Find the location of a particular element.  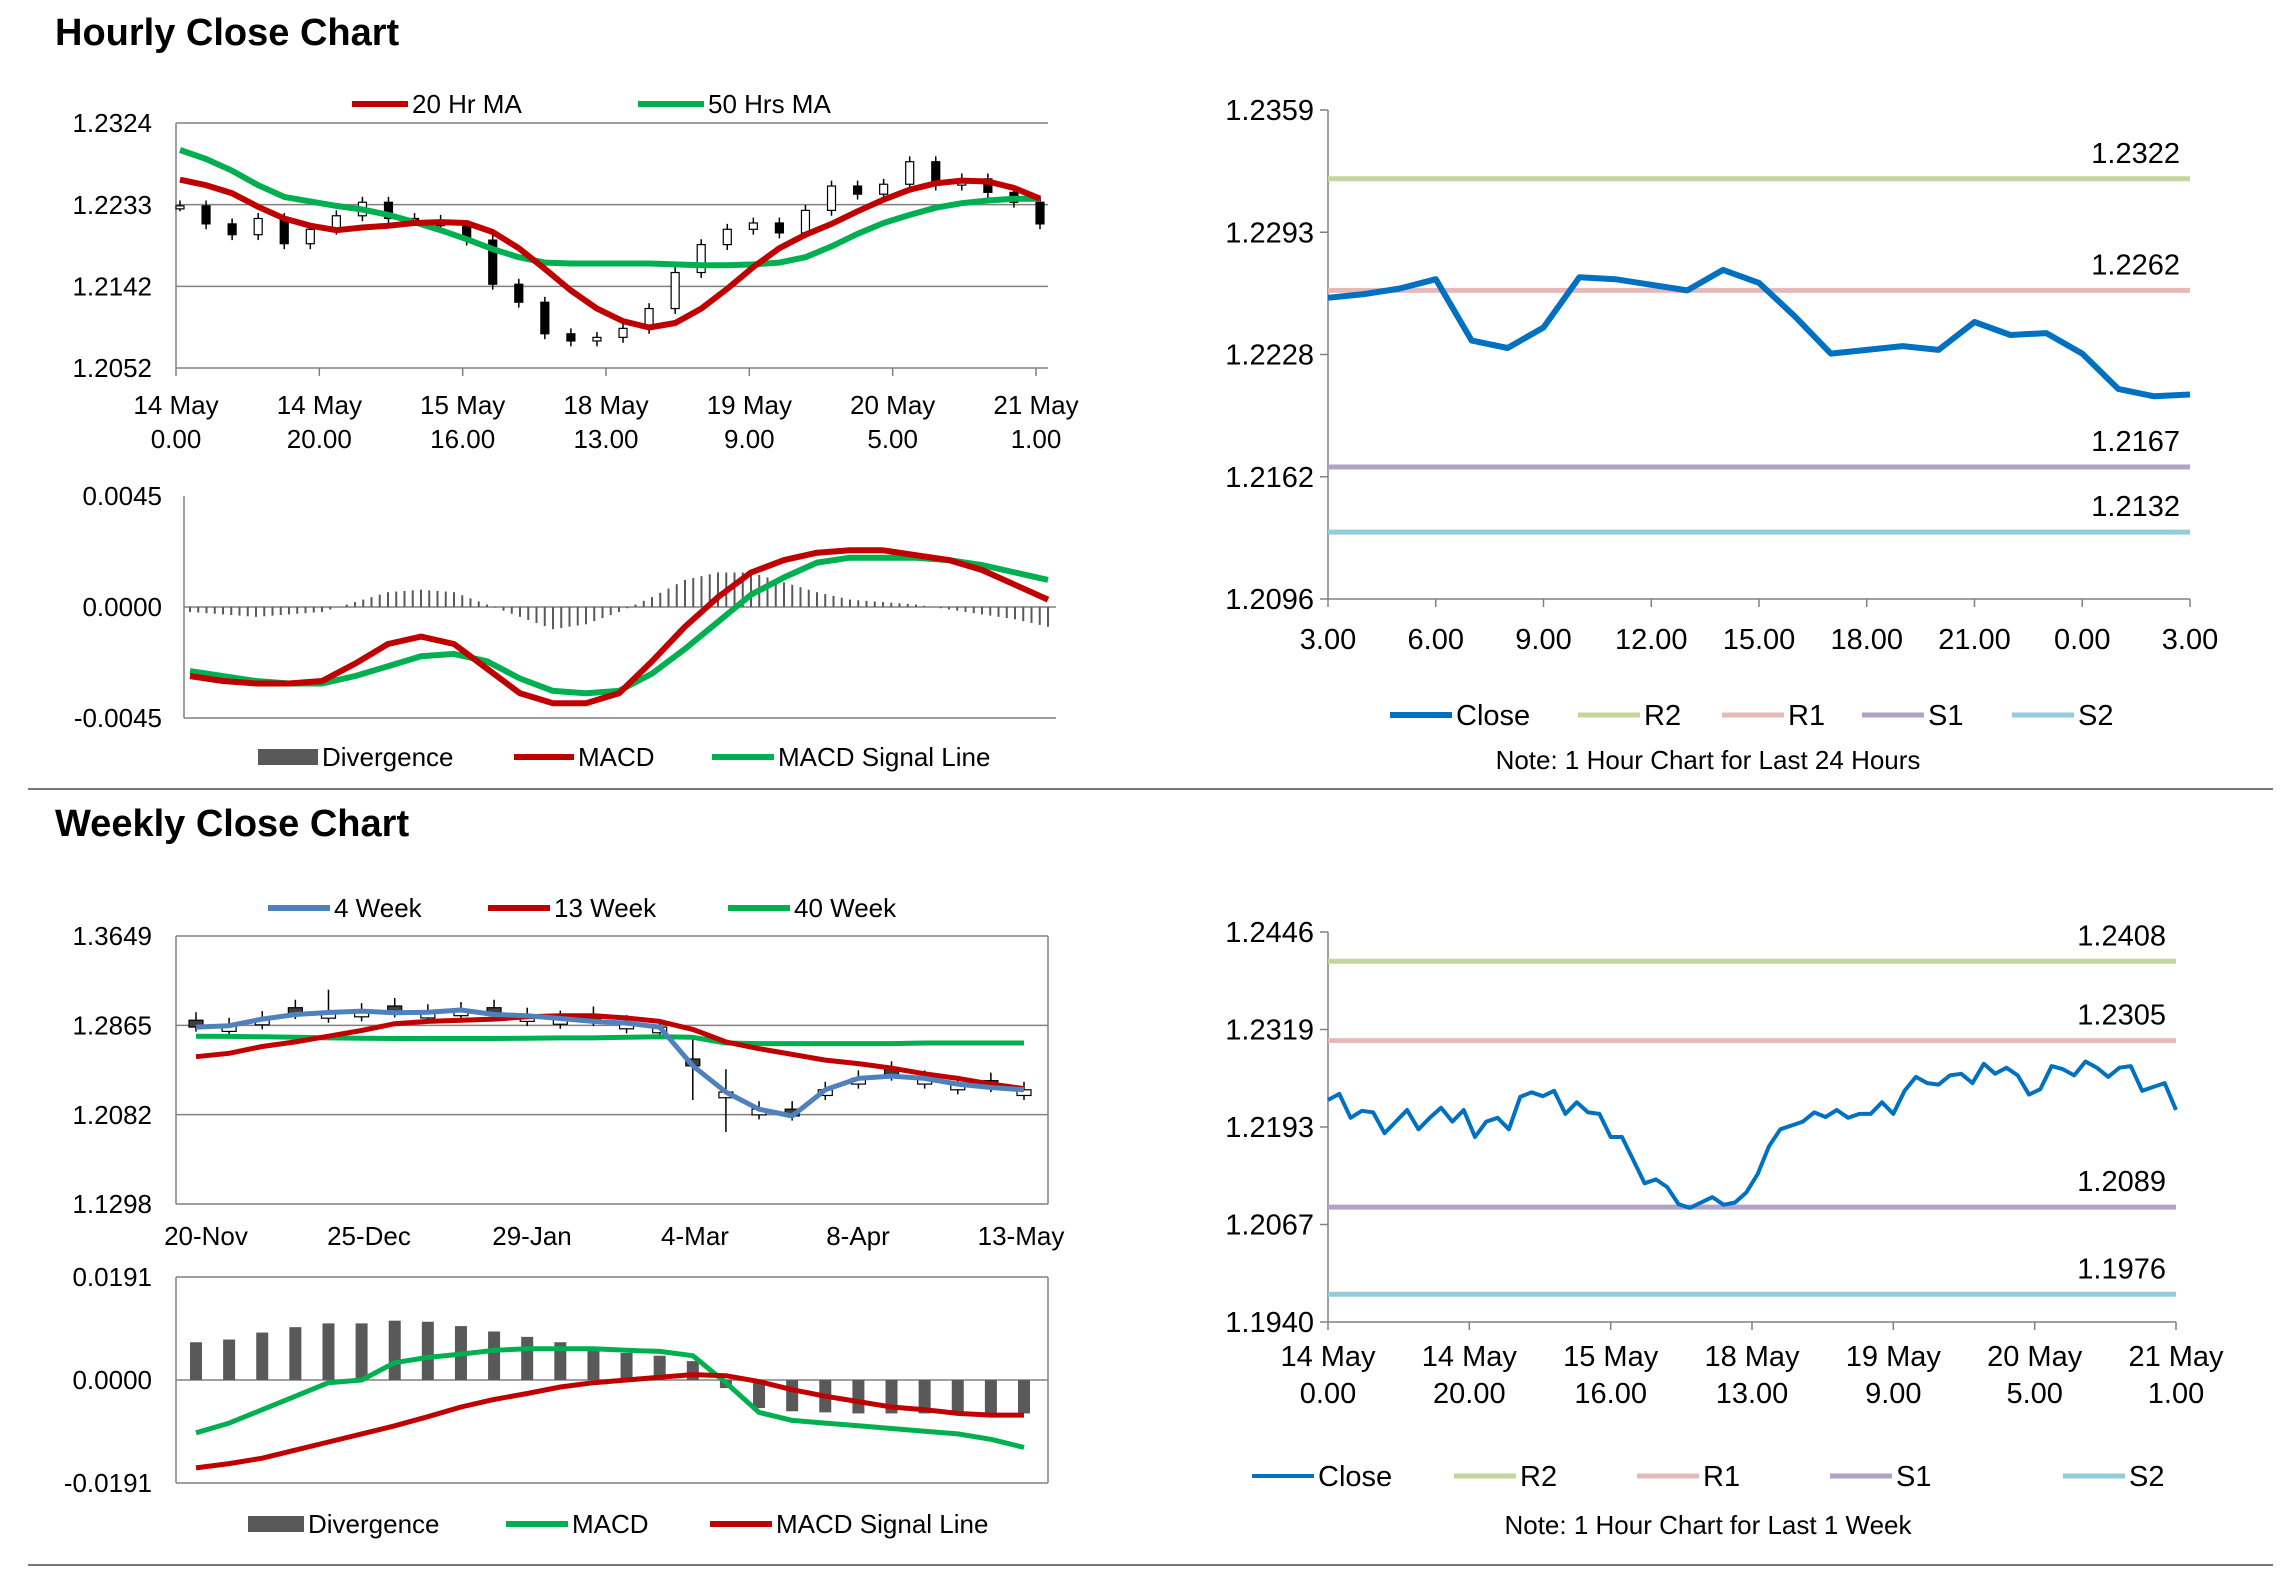

hourly-price-x-tick-label: 18 May is located at coordinates (605, 405).